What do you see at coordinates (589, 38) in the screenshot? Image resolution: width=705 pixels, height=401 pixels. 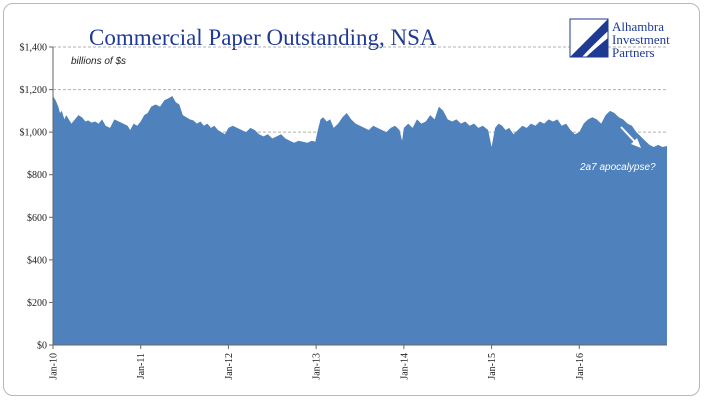 I see `logo-mark-icon` at bounding box center [589, 38].